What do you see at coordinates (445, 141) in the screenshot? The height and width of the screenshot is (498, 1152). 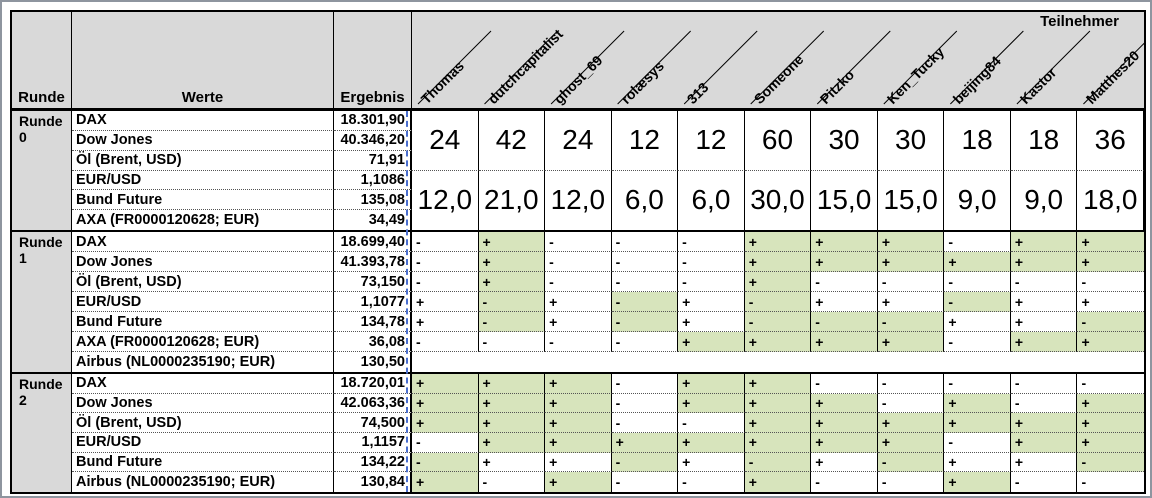 I see `score-points-cell: 24` at bounding box center [445, 141].